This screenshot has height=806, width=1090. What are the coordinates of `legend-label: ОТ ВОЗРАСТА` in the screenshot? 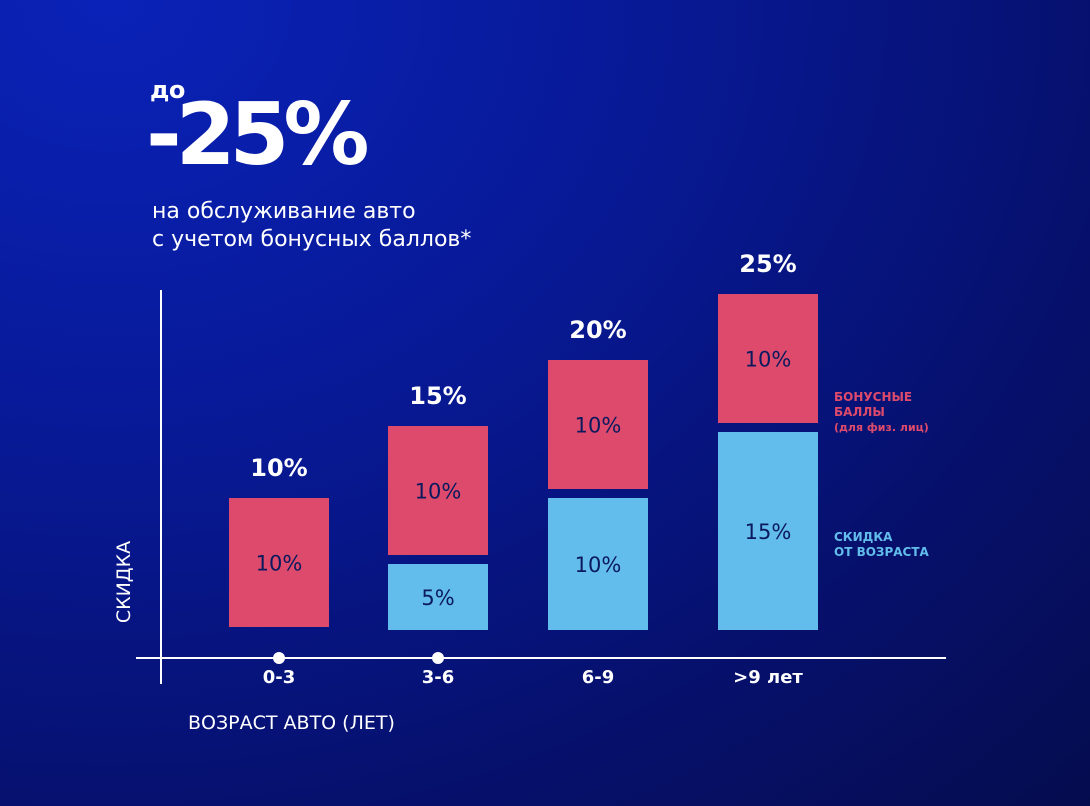 It's located at (882, 552).